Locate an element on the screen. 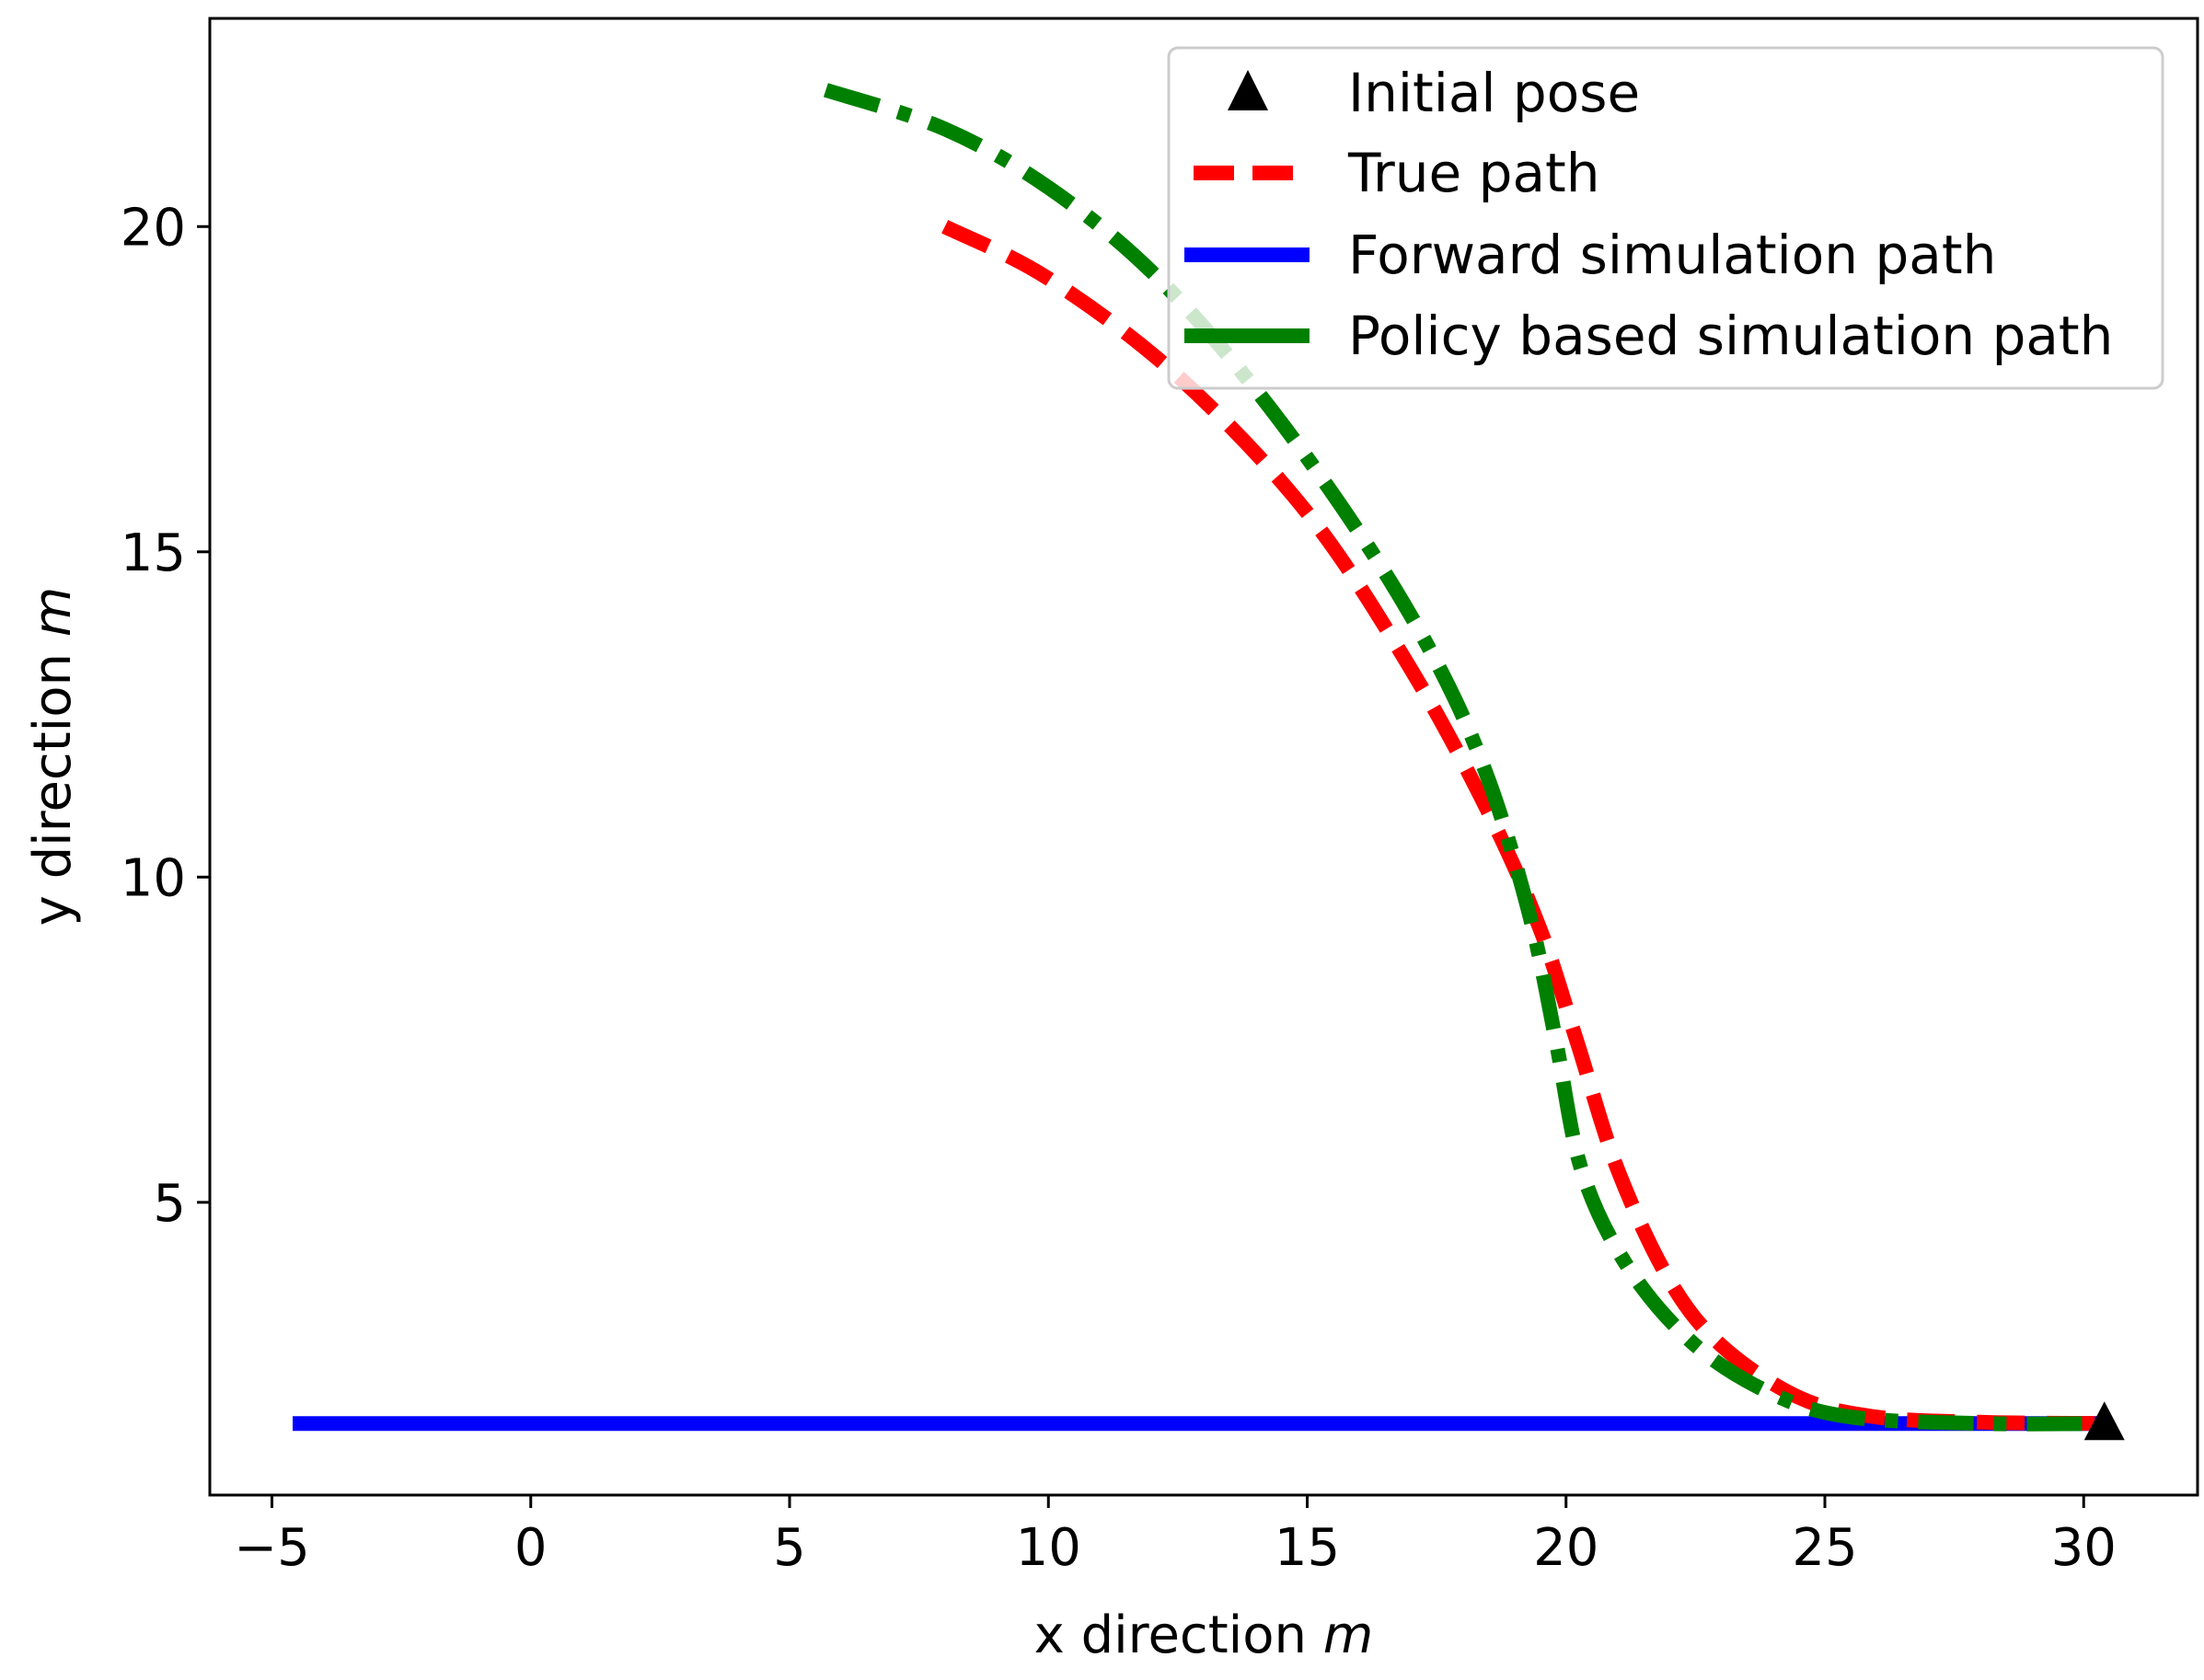 The image size is (2204, 1680). y-tick-label: 15 is located at coordinates (153, 553).